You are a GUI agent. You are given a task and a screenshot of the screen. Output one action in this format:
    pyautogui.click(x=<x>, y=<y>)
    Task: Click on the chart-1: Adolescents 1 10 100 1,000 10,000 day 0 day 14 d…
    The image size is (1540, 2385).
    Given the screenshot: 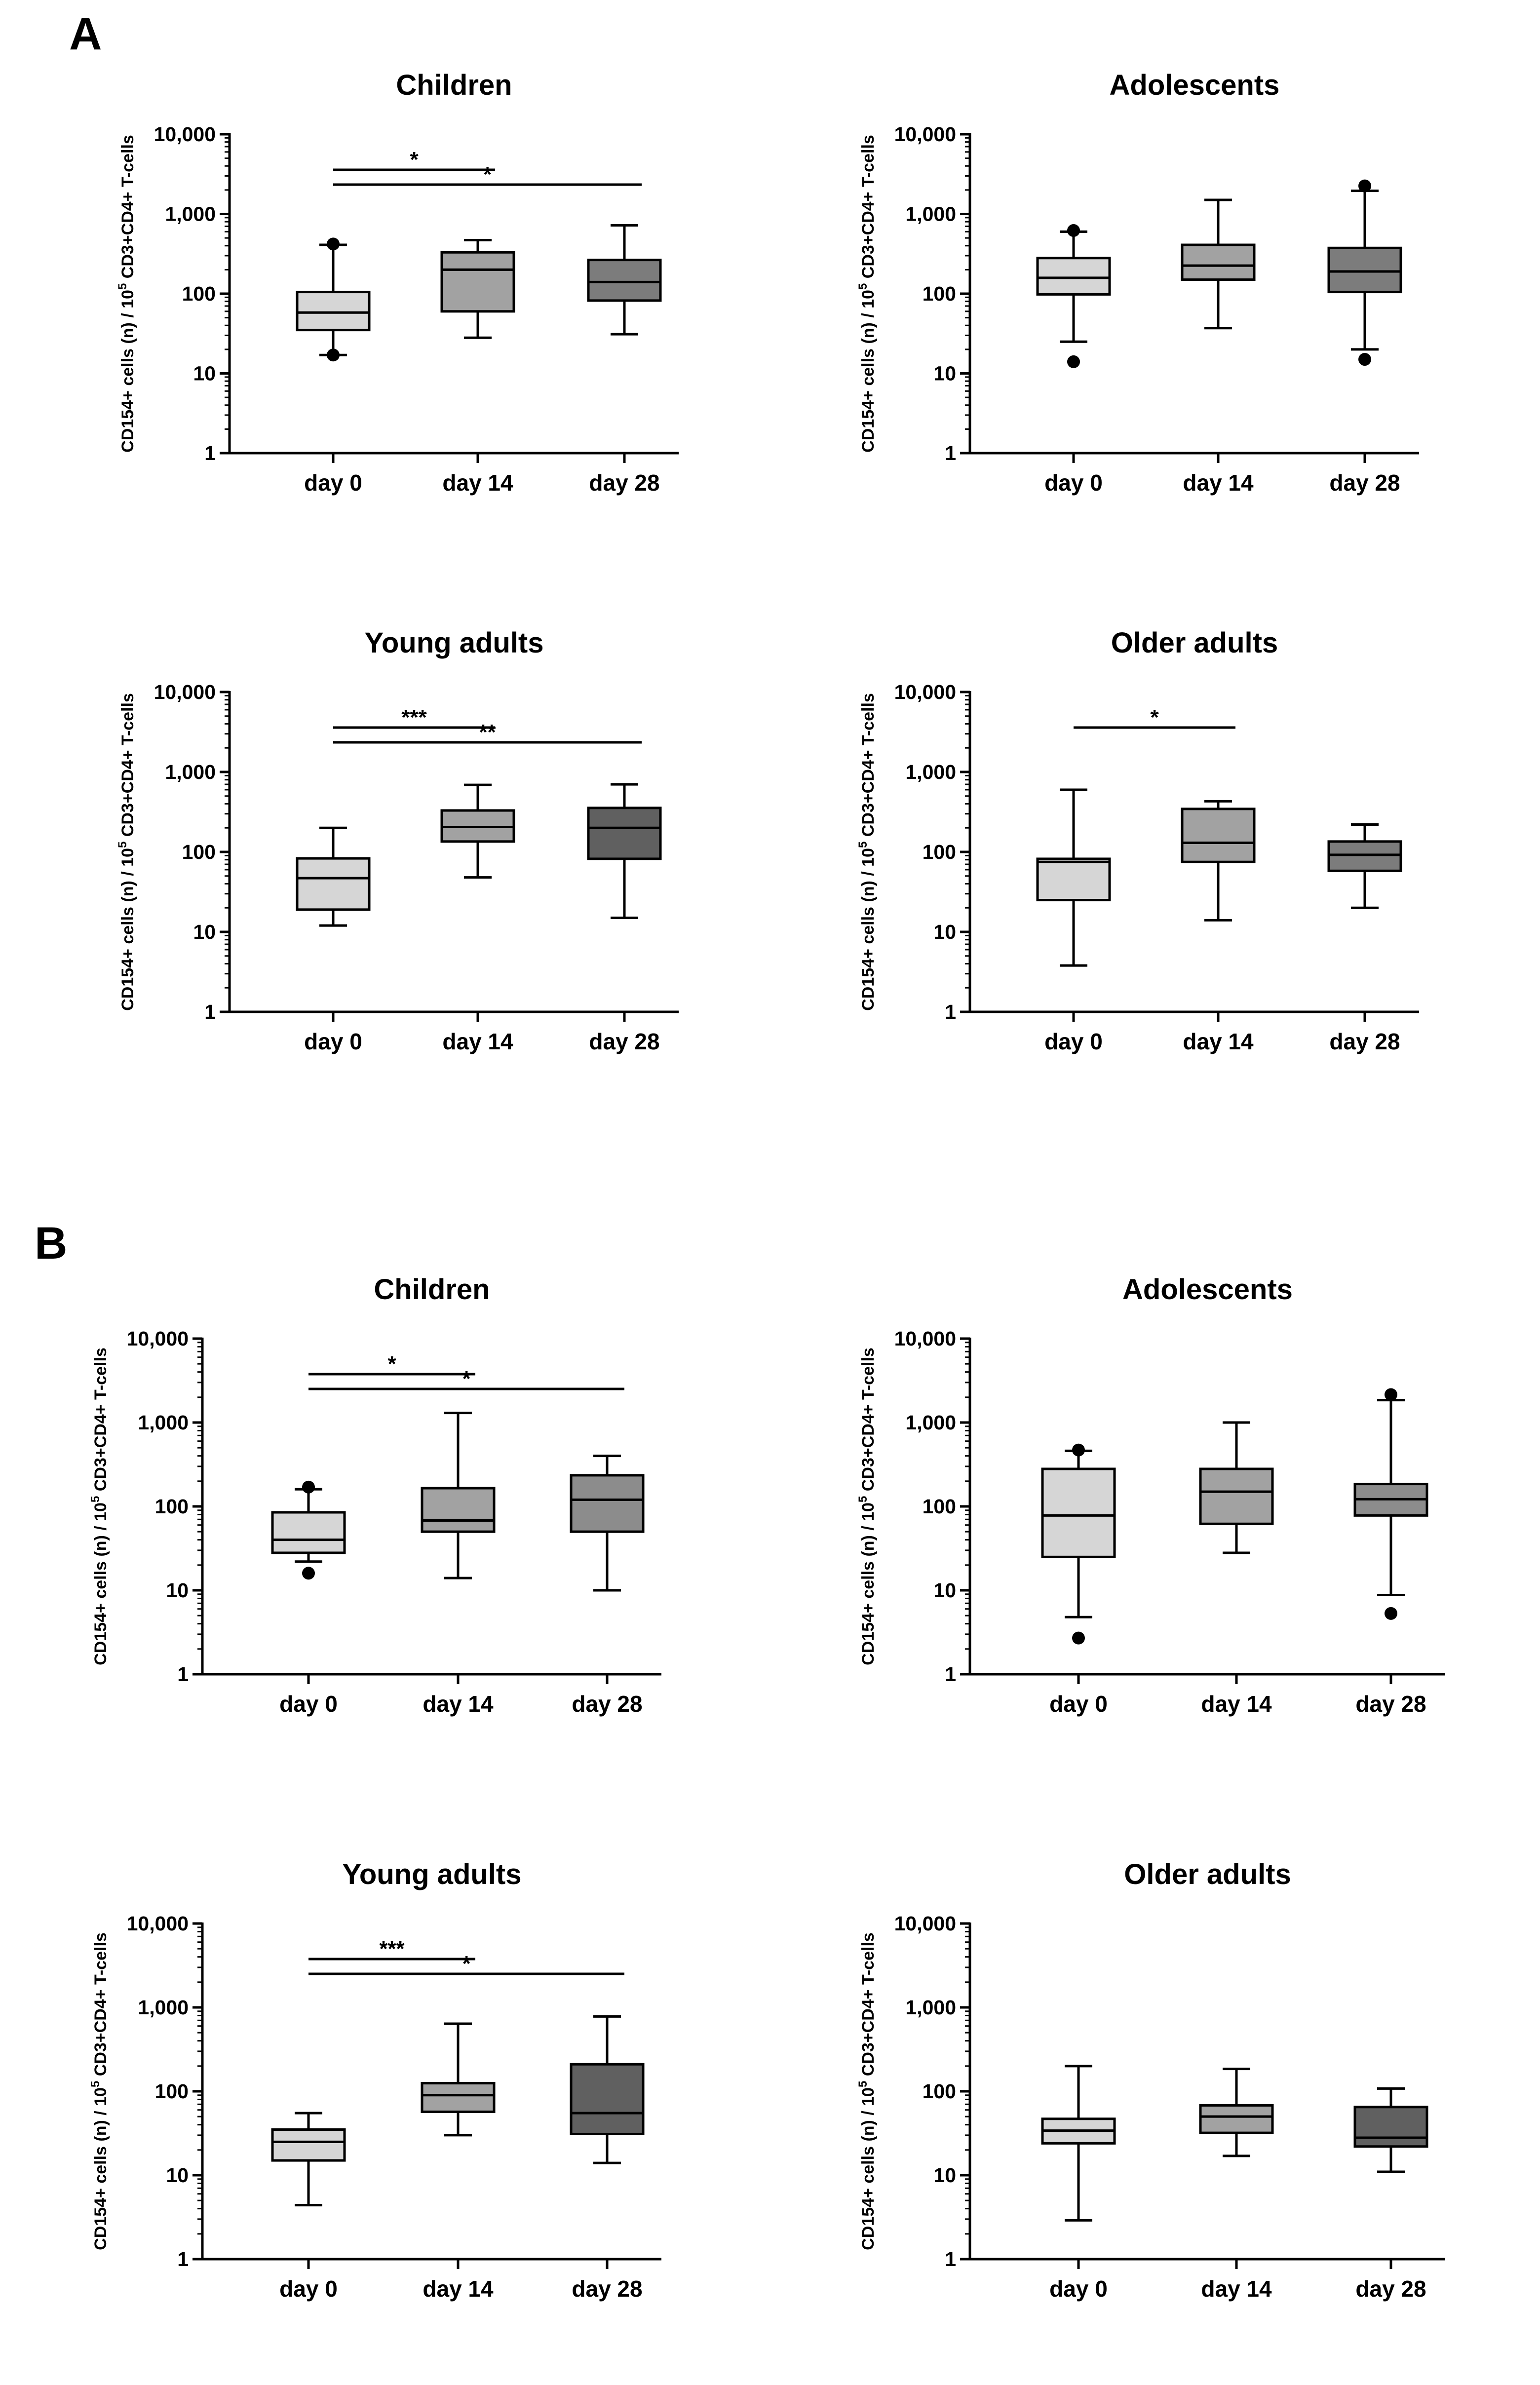 What is the action you would take?
    pyautogui.click(x=1137, y=282)
    